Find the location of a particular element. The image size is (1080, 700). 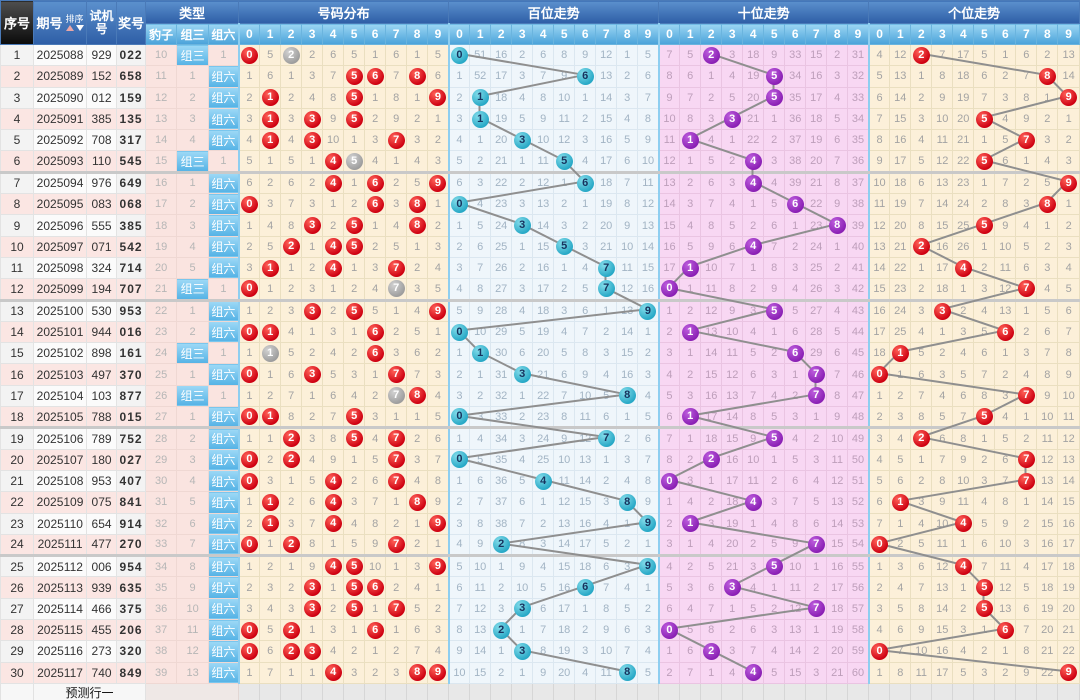

type-header: 类型 is located at coordinates (192, 12).